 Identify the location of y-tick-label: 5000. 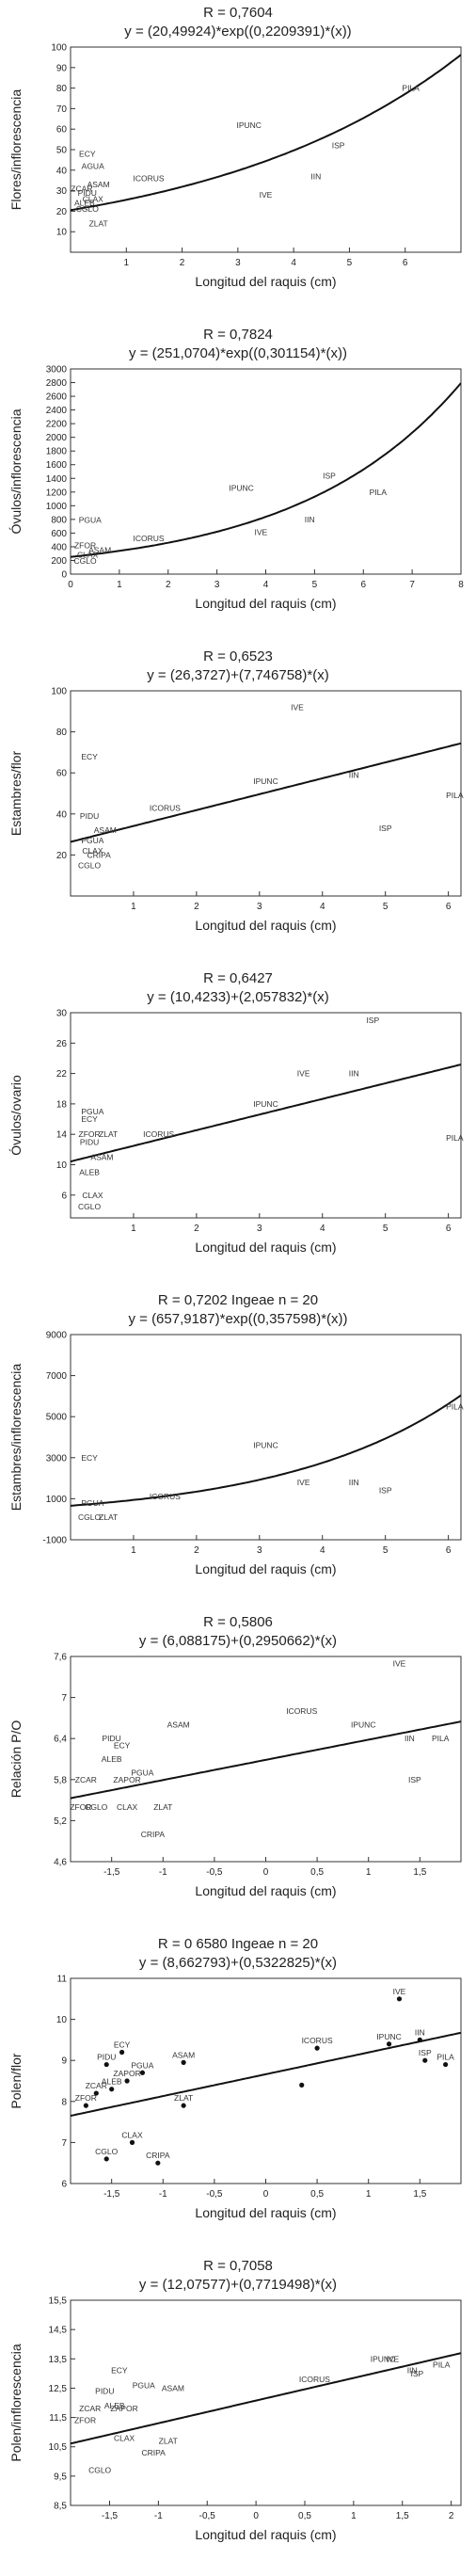
(57, 1418).